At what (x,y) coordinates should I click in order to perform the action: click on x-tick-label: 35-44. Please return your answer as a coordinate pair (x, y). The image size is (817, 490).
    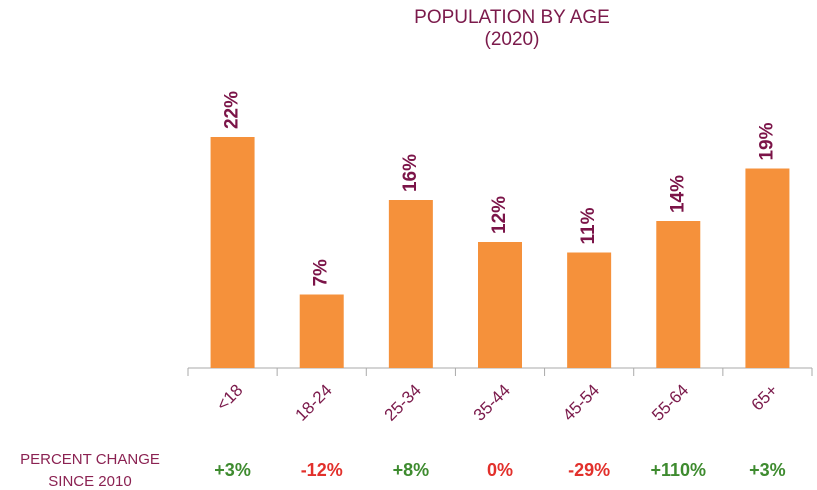
    Looking at the image, I should click on (492, 403).